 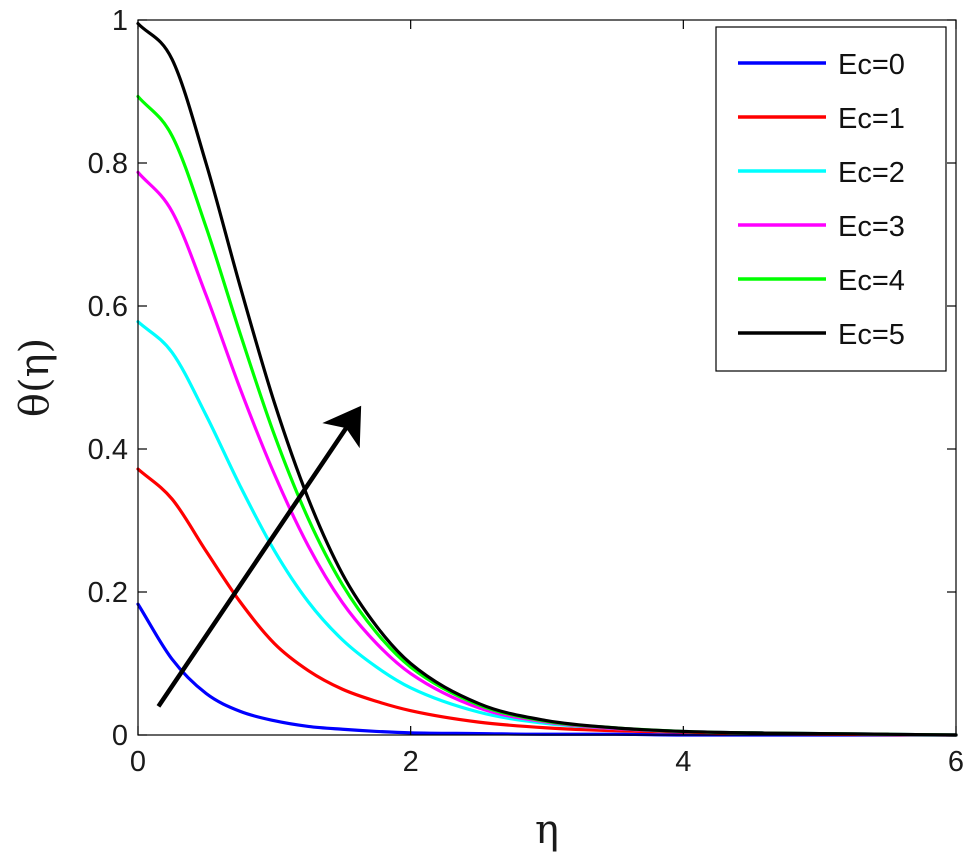 I want to click on legend-box, so click(x=831, y=199).